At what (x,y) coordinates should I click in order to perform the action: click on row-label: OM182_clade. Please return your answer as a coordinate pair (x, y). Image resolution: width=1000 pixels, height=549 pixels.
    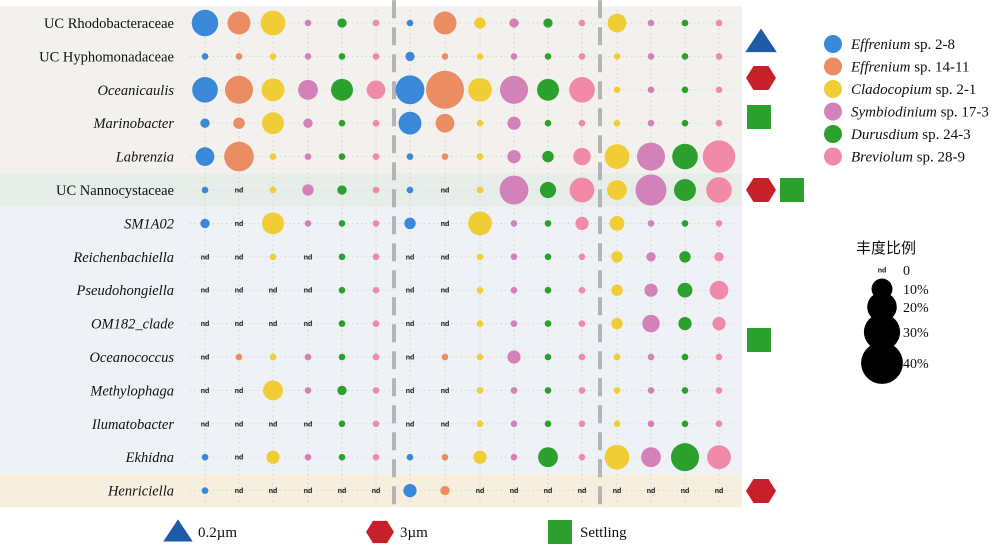
    Looking at the image, I should click on (133, 325).